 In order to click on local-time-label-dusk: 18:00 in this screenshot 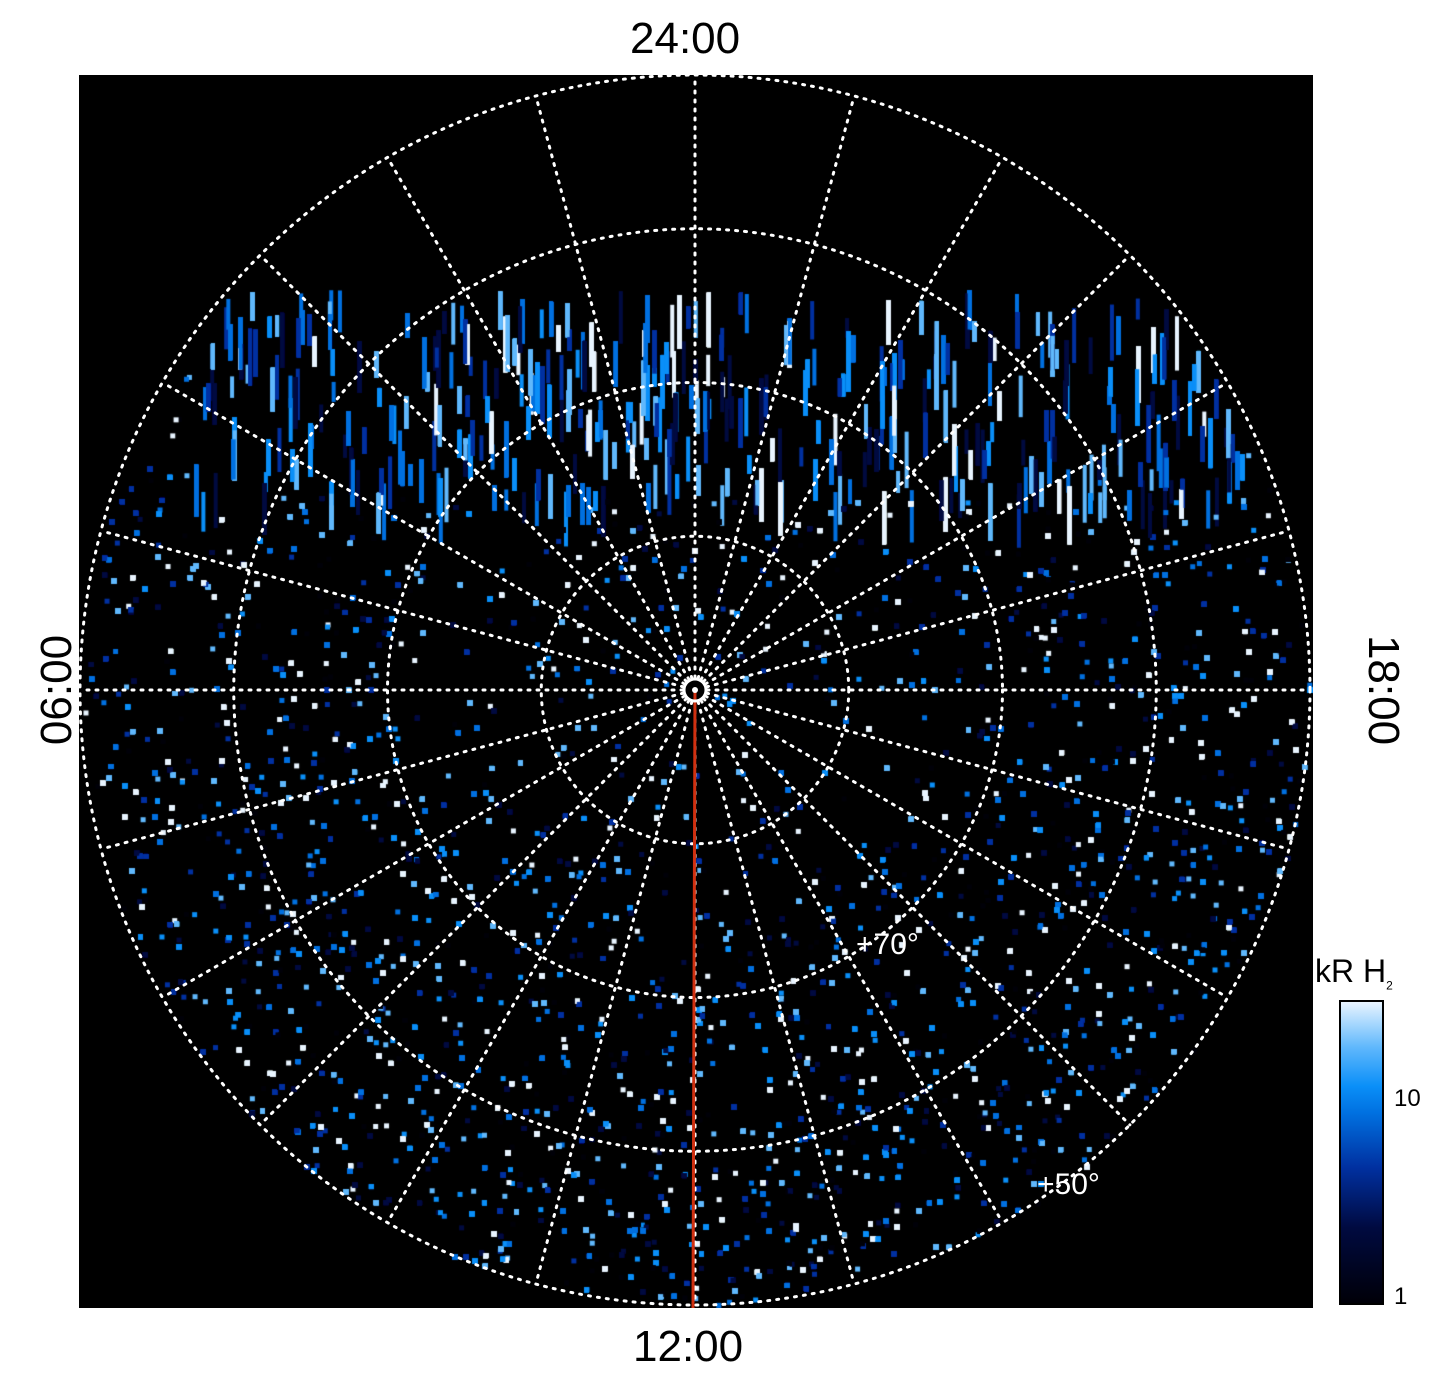, I will do `click(1383, 690)`.